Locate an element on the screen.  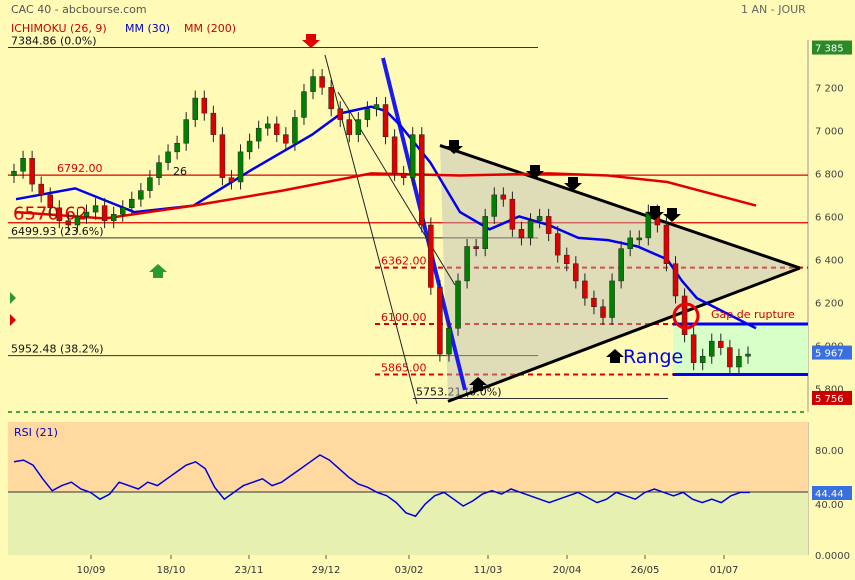
x-tick-label: 23/11 is located at coordinates (249, 570).